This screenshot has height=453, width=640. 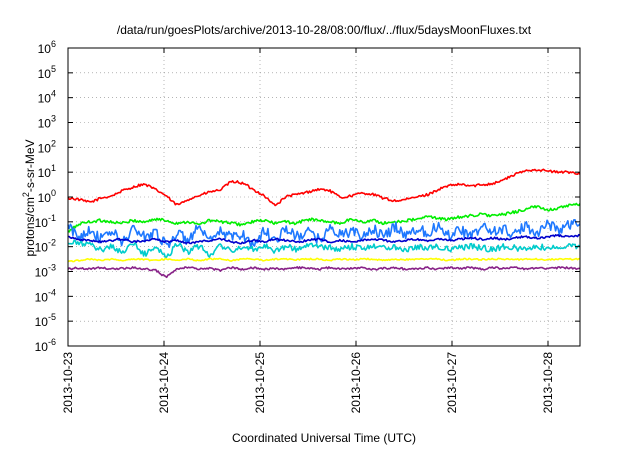 I want to click on x-tick-label: 2013-10-26, so click(x=356, y=383).